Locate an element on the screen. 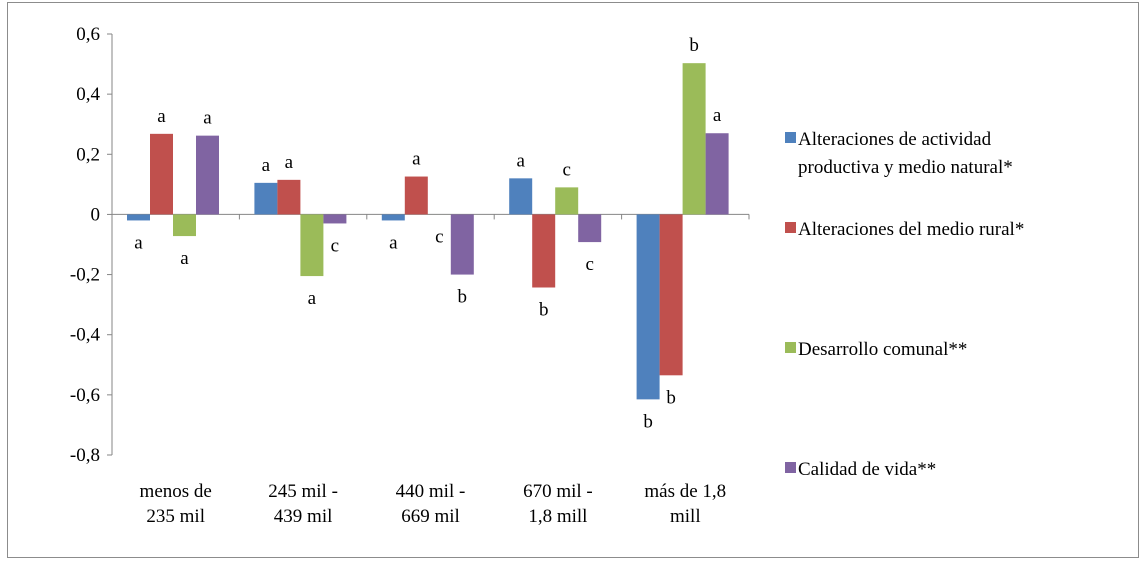 The image size is (1143, 563). x-category-label: menos de is located at coordinates (176, 491).